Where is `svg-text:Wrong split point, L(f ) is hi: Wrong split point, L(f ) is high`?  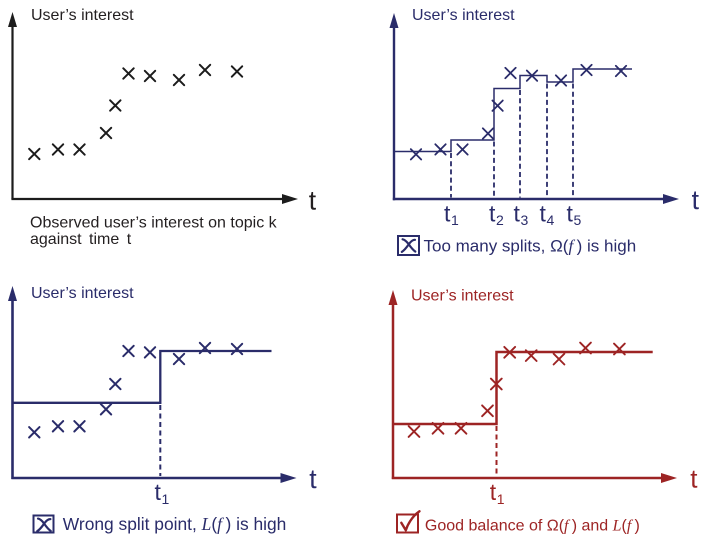 svg-text:Wrong split point, L(f ) is hi: Wrong split point, L(f ) is high is located at coordinates (175, 524).